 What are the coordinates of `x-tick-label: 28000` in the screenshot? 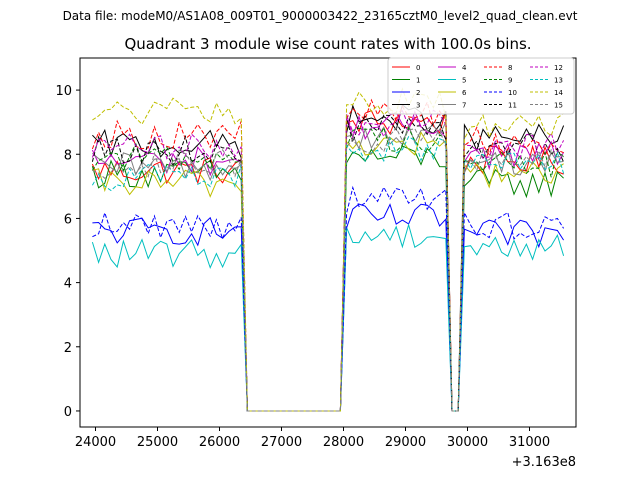 It's located at (343, 442).